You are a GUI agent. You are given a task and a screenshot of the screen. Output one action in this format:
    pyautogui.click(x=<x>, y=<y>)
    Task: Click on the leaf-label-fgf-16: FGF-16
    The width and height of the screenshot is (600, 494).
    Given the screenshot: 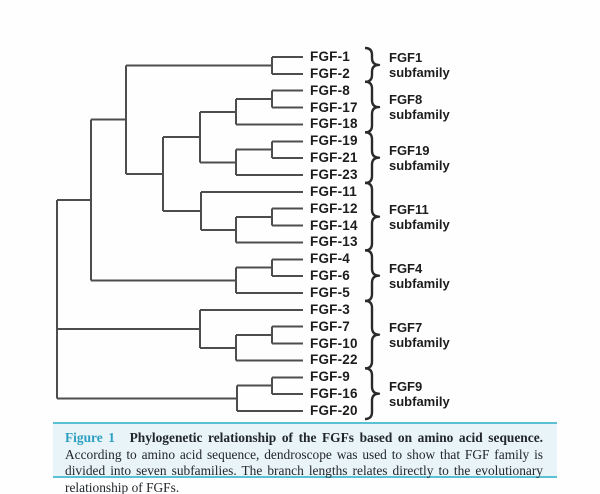 What is the action you would take?
    pyautogui.click(x=334, y=394)
    